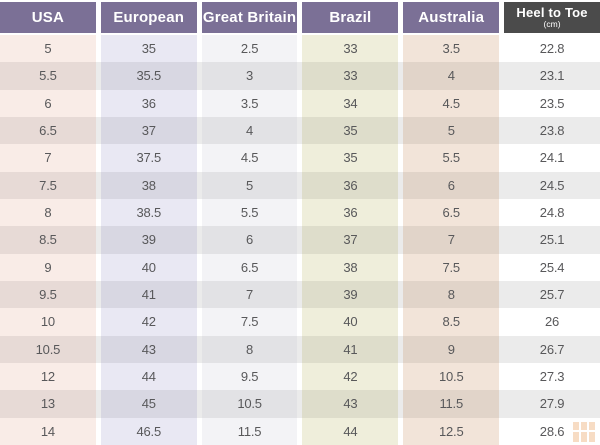 This screenshot has height=445, width=600. I want to click on table-cell: 27.3, so click(552, 376).